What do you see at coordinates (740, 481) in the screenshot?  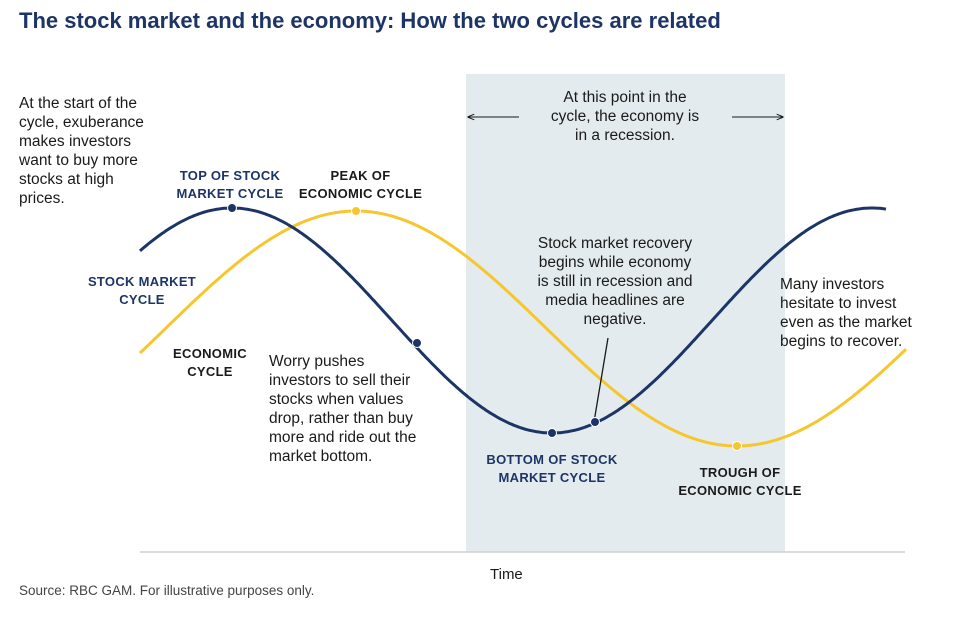 I see `trough-economic-label: TROUGH OF ECONOMIC CYCLE` at bounding box center [740, 481].